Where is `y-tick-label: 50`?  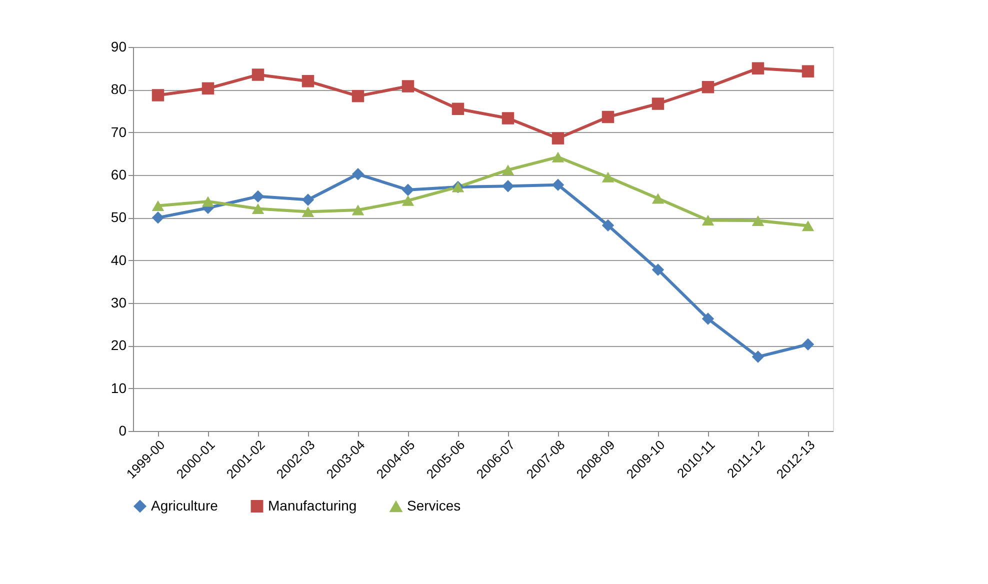
y-tick-label: 50 is located at coordinates (118, 217).